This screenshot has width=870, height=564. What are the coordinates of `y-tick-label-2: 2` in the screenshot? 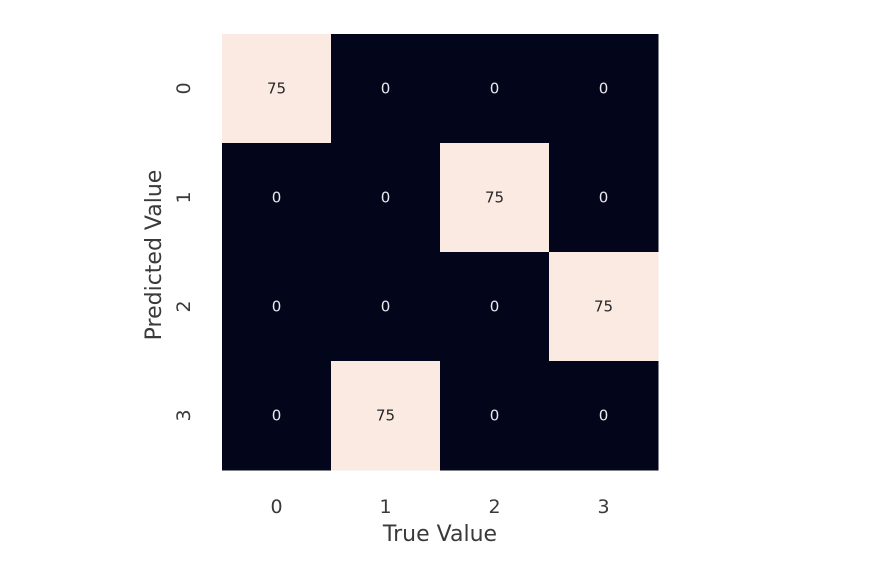 It's located at (184, 306).